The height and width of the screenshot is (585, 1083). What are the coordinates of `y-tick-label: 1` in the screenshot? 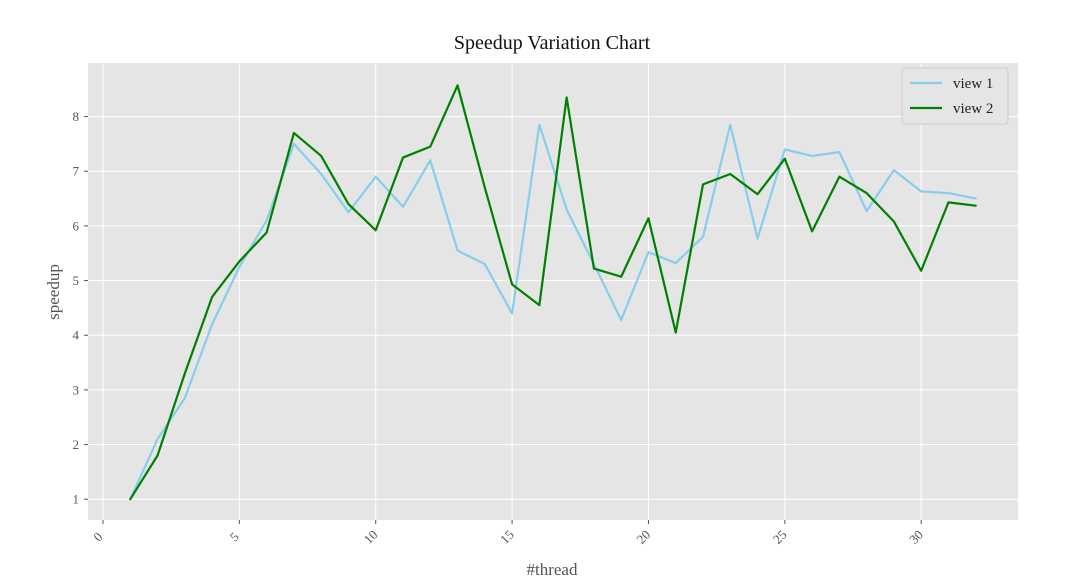 It's located at (76, 499).